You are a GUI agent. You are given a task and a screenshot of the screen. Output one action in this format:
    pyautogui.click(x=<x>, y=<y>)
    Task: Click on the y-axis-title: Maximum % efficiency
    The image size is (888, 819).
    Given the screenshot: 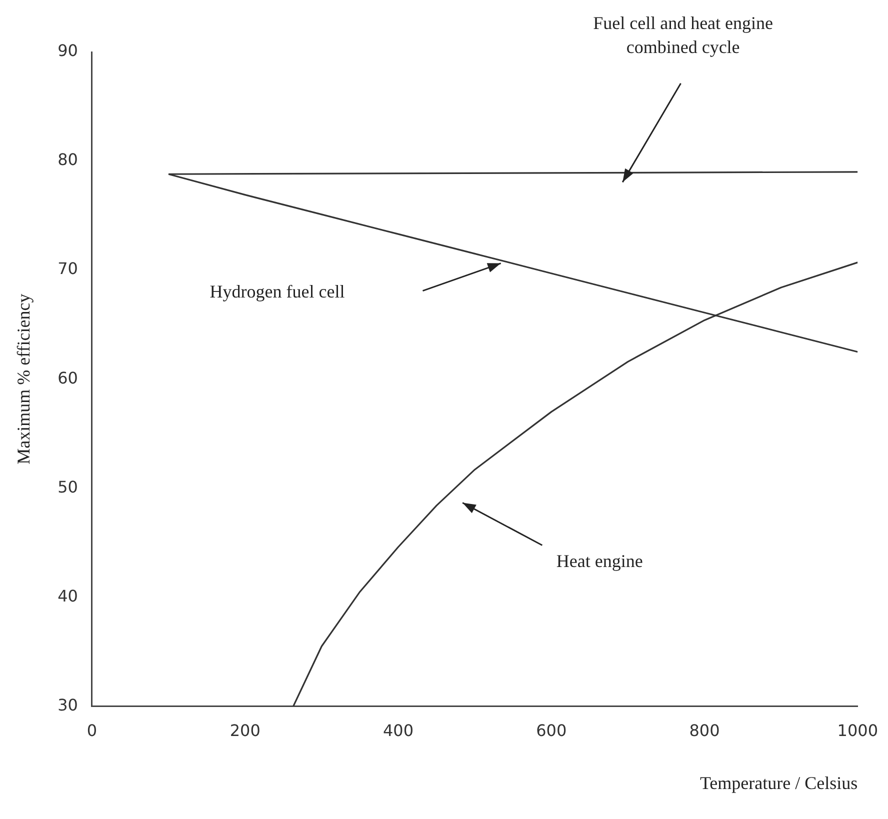 What is the action you would take?
    pyautogui.click(x=24, y=379)
    